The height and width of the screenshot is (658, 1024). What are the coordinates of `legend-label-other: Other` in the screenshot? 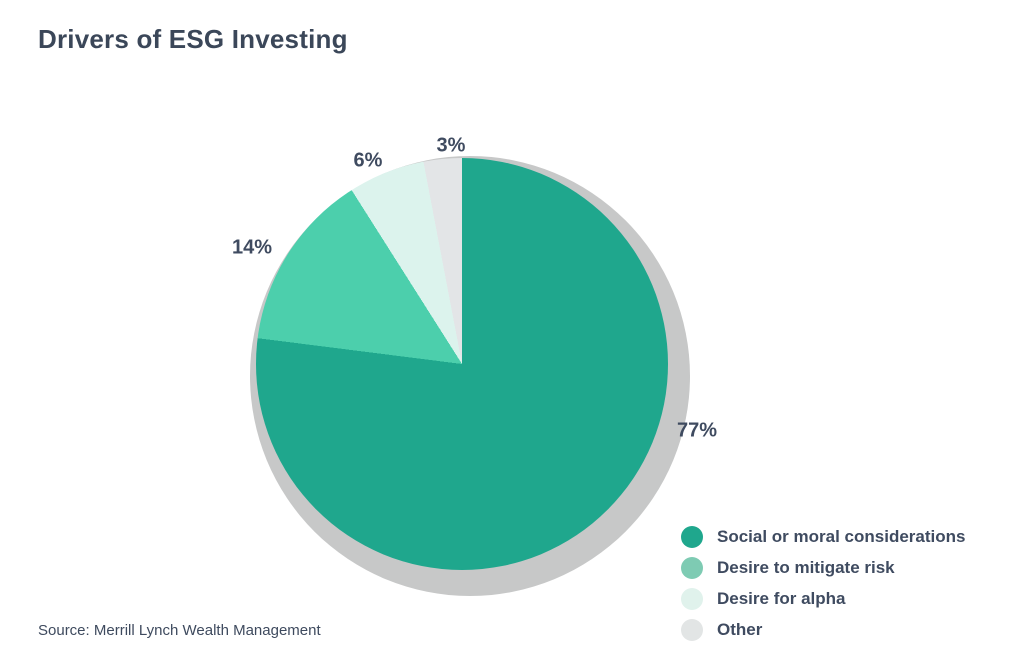 It's located at (740, 629).